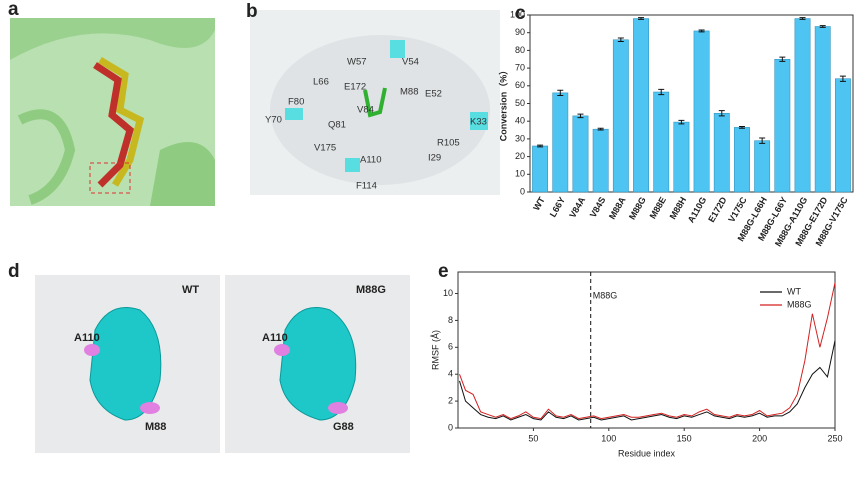  What do you see at coordinates (834, 438) in the screenshot?
I see `x-tick-label: 250` at bounding box center [834, 438].